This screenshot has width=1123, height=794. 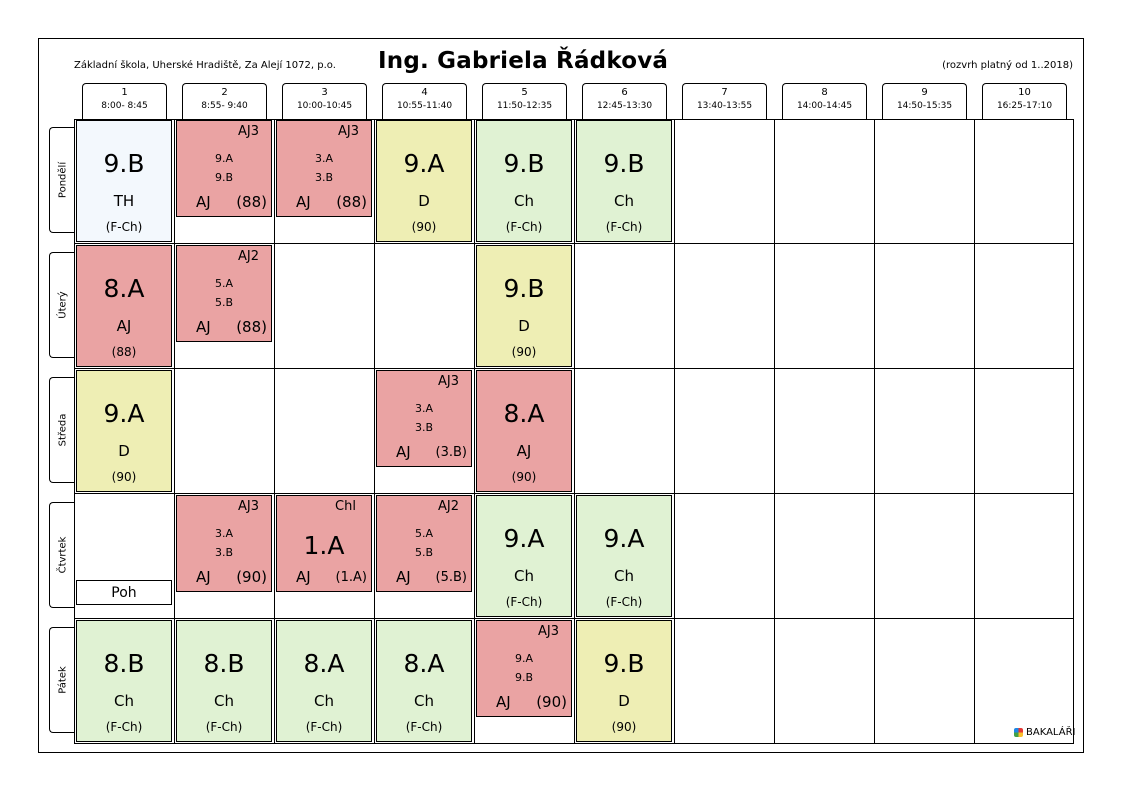 What do you see at coordinates (324, 543) in the screenshot?
I see `lesson-cell: Chl 1.A AJ (1.A)` at bounding box center [324, 543].